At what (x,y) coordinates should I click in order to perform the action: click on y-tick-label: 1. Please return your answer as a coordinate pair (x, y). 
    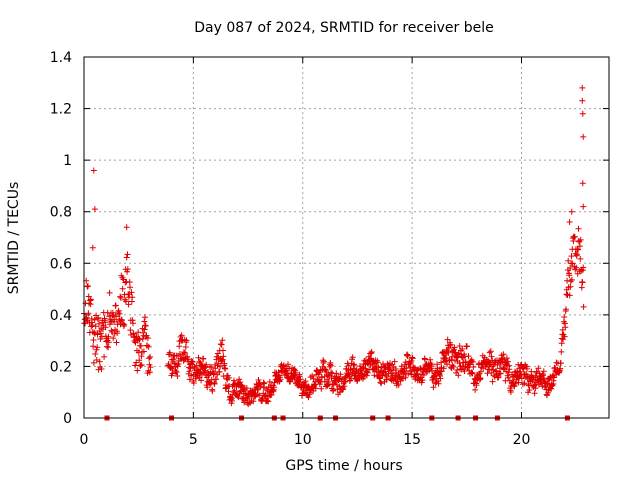
    Looking at the image, I should click on (67, 161).